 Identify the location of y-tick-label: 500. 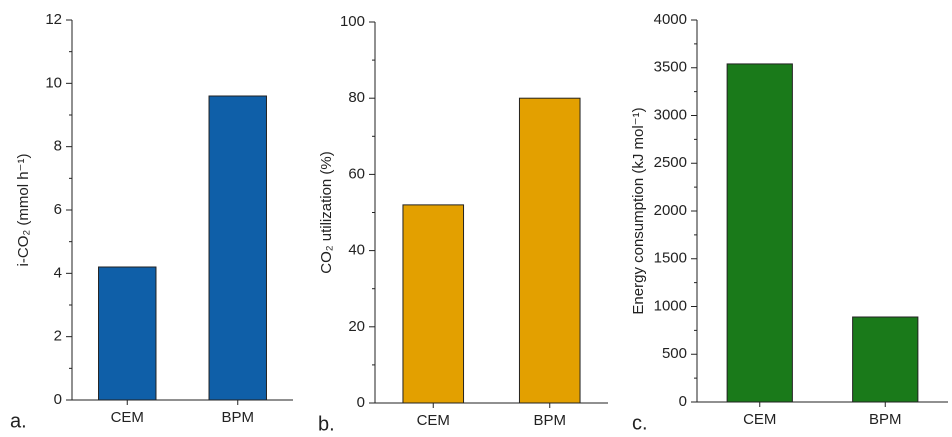
(674, 353).